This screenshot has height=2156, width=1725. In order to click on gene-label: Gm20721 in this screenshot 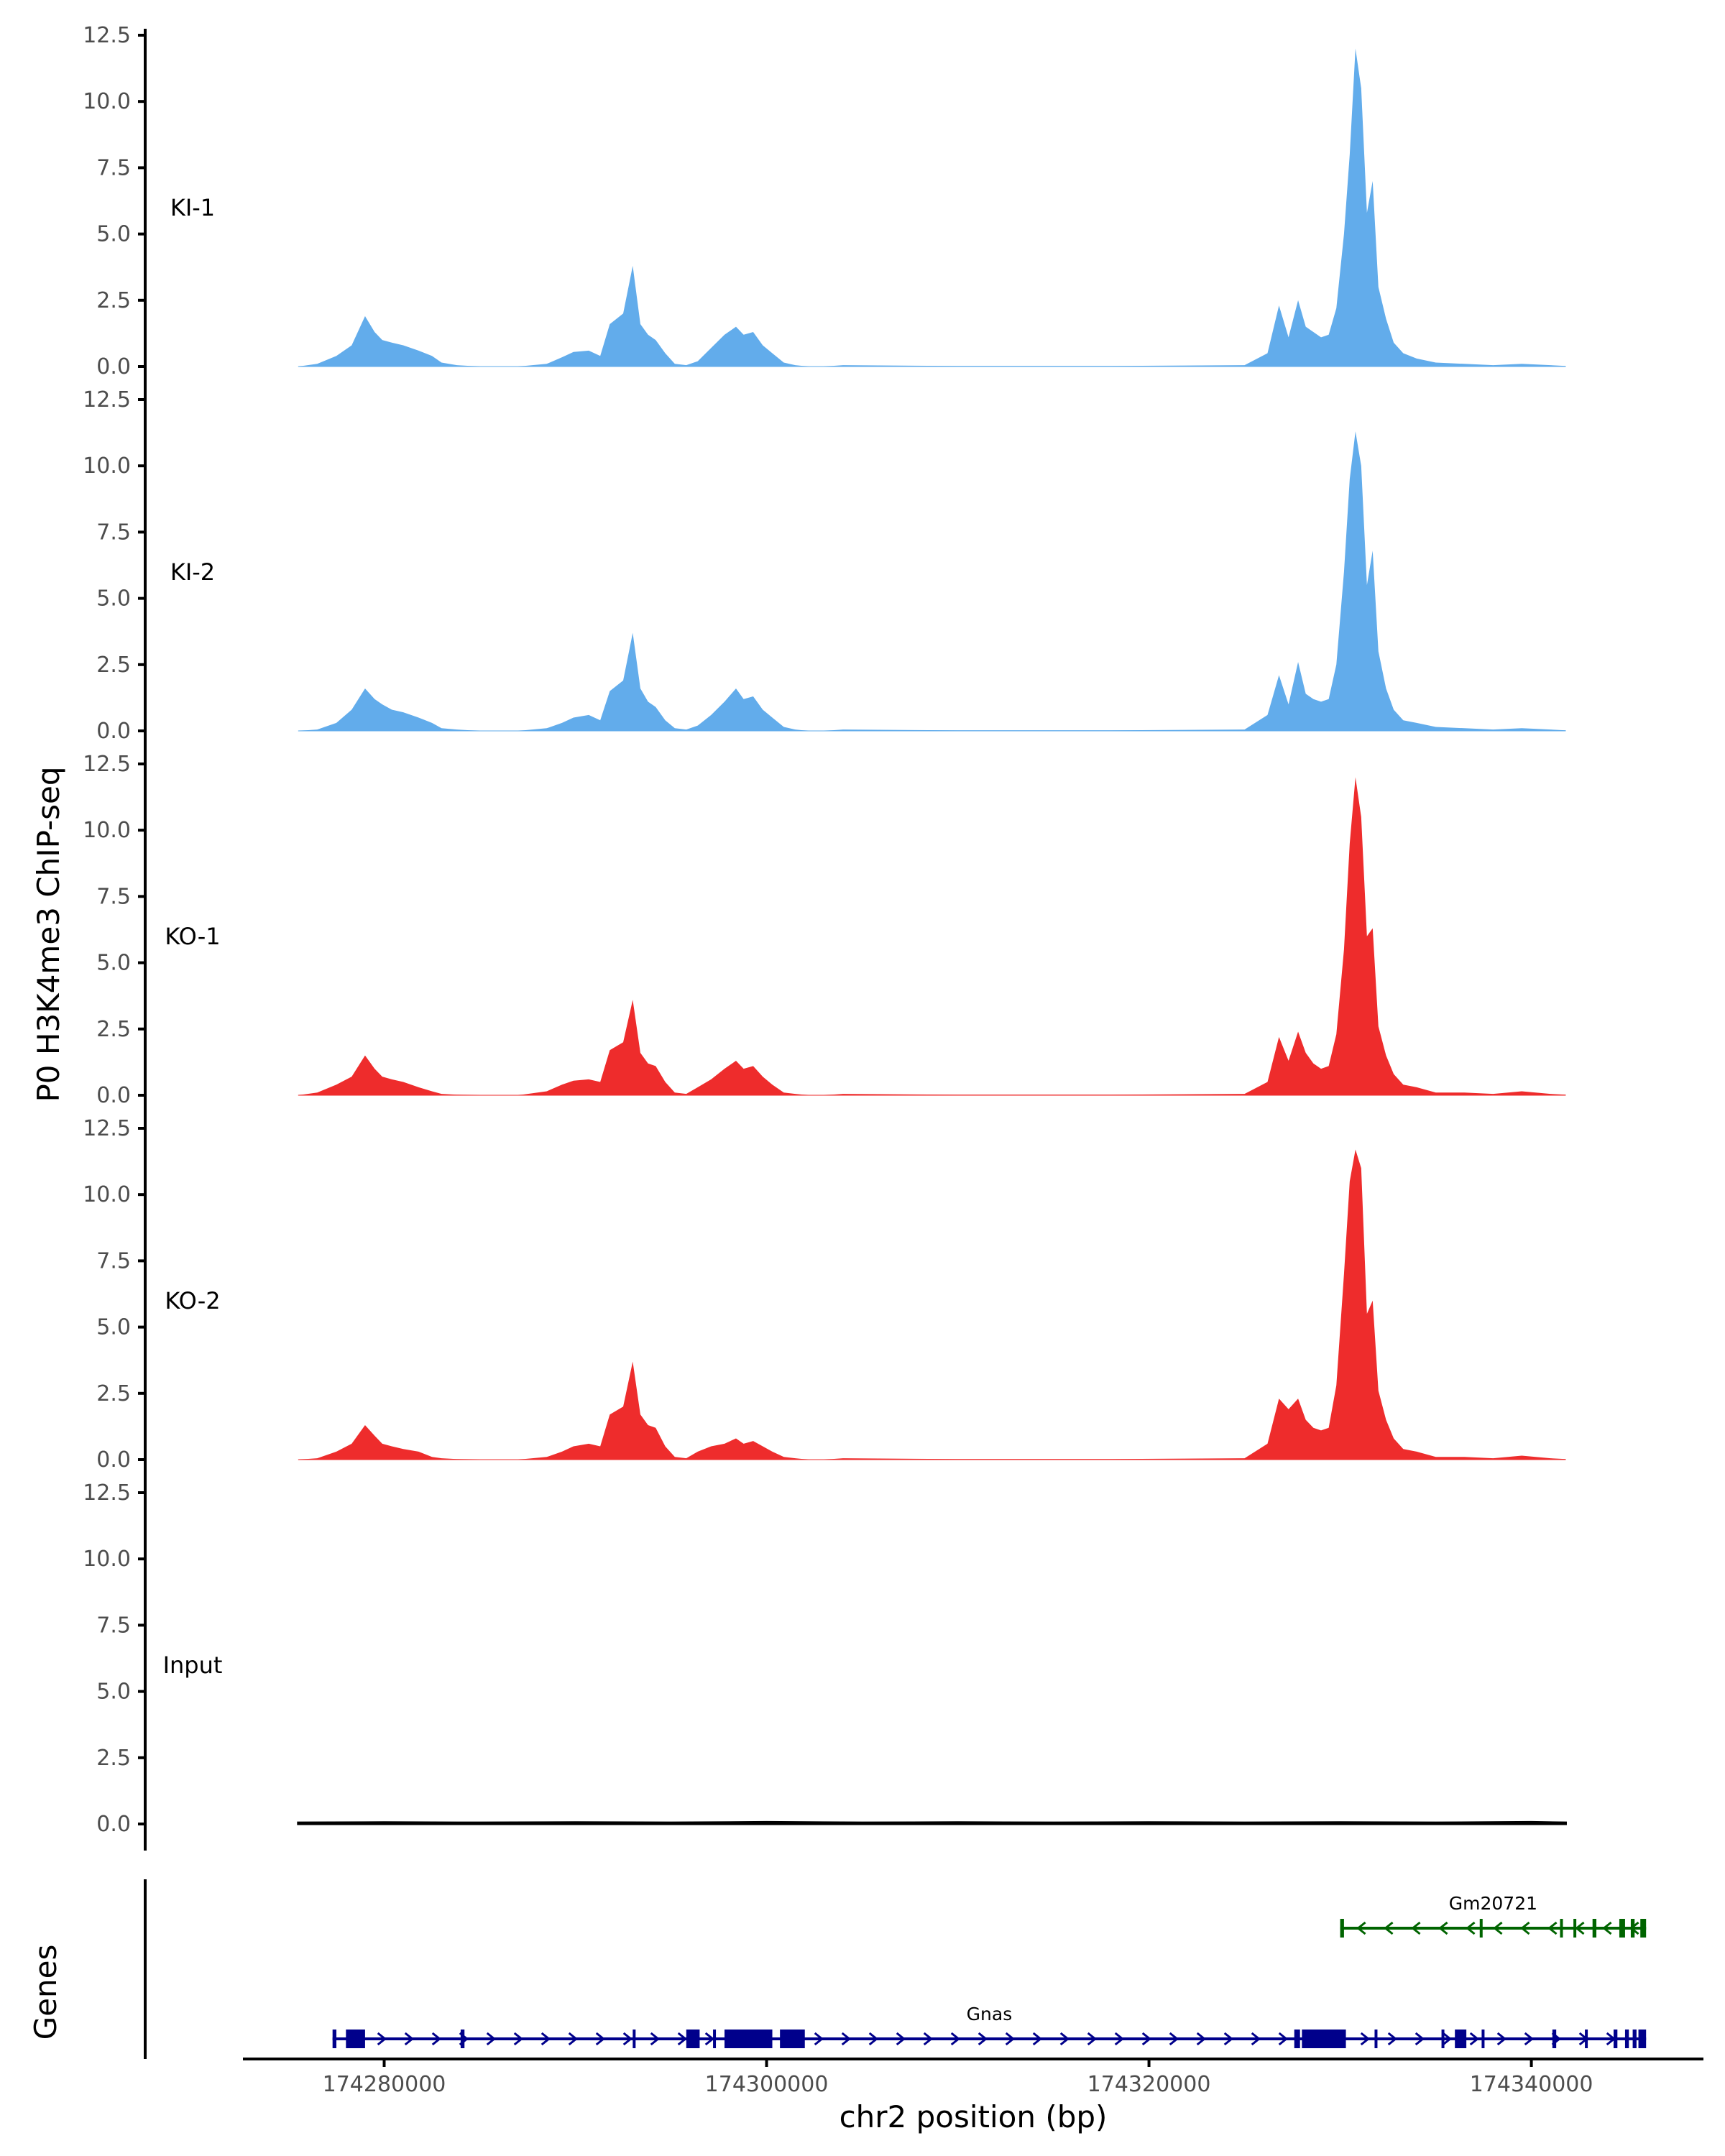, I will do `click(1493, 1904)`.